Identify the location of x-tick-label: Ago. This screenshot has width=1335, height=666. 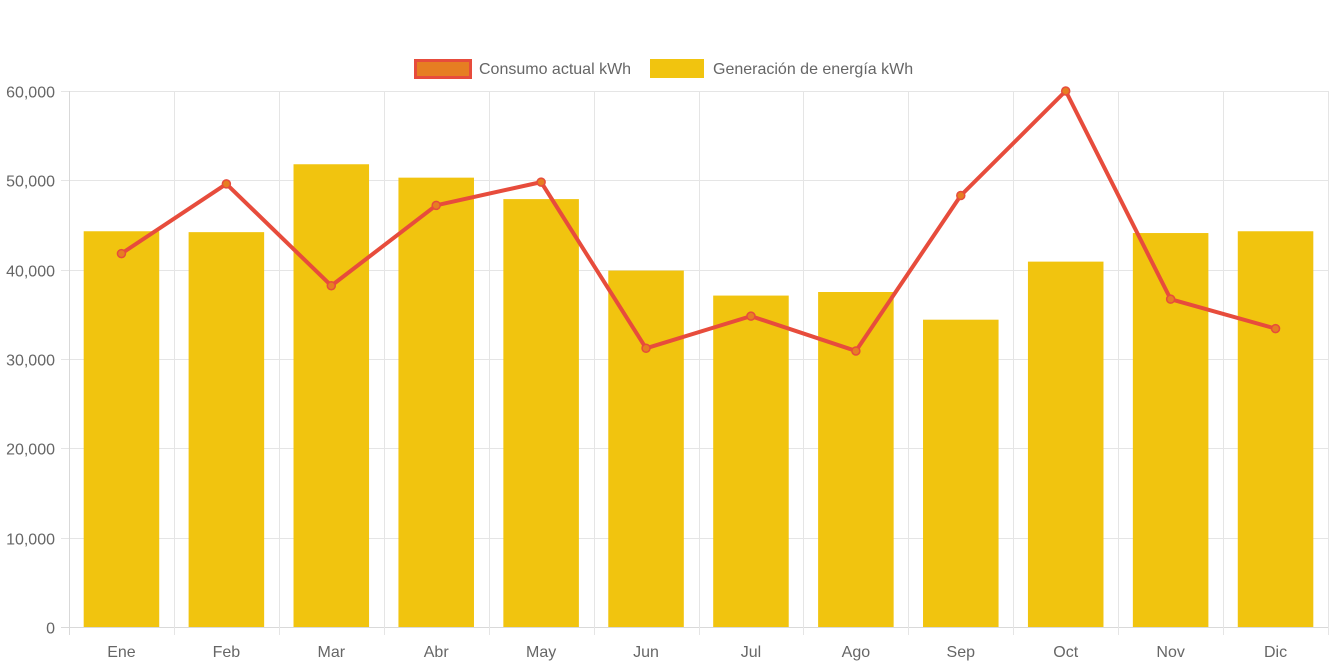
(856, 652).